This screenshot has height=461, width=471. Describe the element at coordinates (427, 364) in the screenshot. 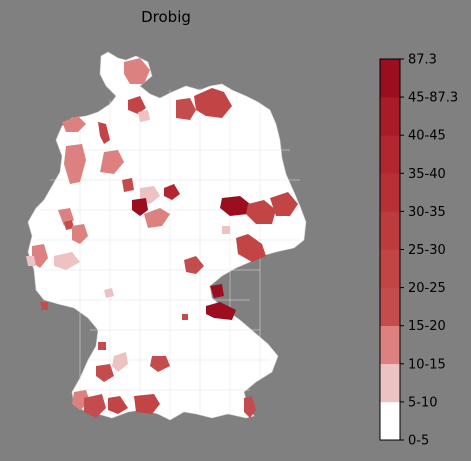

I see `colorbar-tick-label: 10-15` at that location.